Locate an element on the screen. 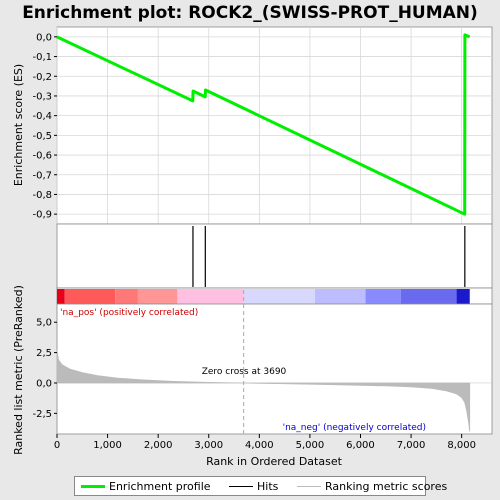 The image size is (500, 500). es-y-tick-label: -0,9 is located at coordinates (42, 215).